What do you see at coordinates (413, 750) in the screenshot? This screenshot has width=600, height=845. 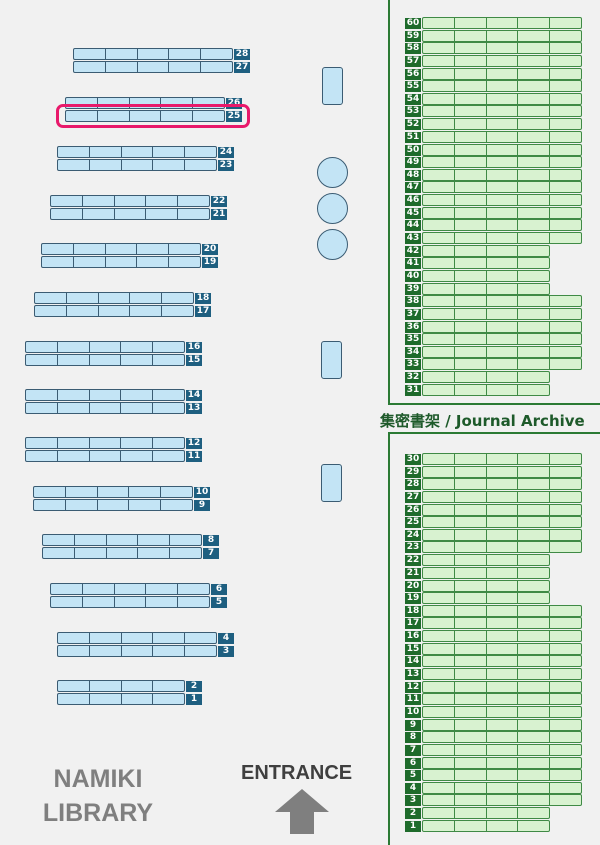 I see `shelf-number: 7` at bounding box center [413, 750].